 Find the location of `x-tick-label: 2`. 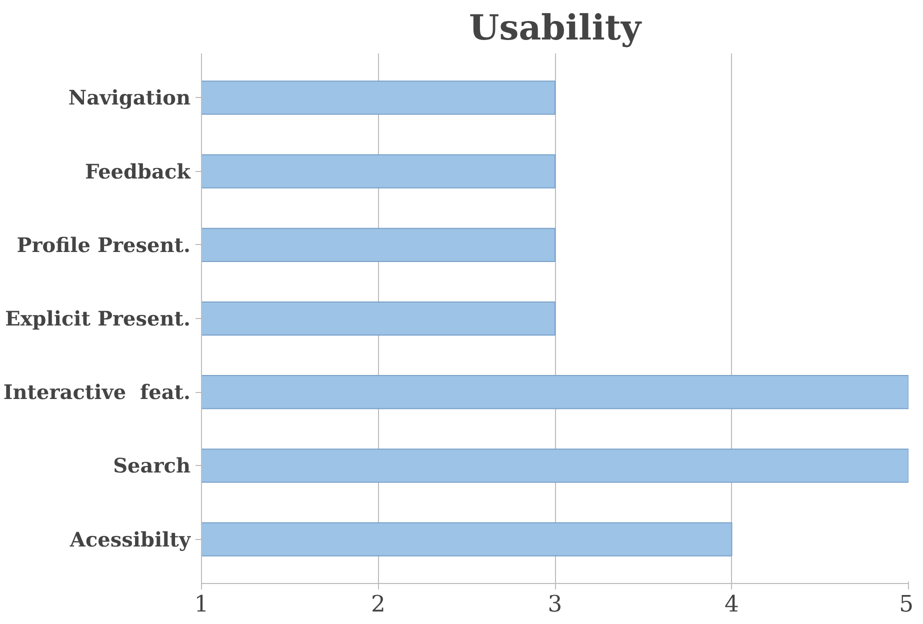

x-tick-label: 2 is located at coordinates (378, 605).